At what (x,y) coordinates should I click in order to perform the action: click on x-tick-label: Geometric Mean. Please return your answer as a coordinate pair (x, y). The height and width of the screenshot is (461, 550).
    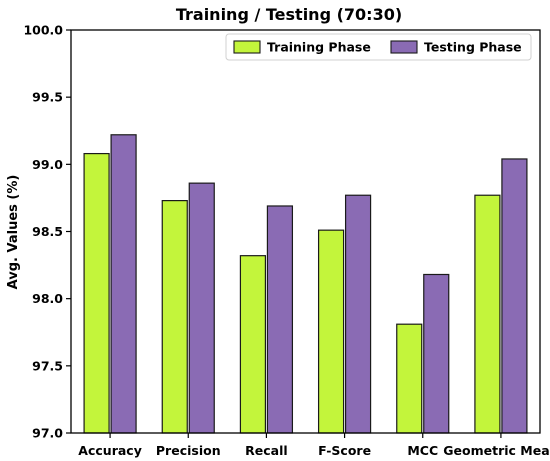
    Looking at the image, I should click on (496, 450).